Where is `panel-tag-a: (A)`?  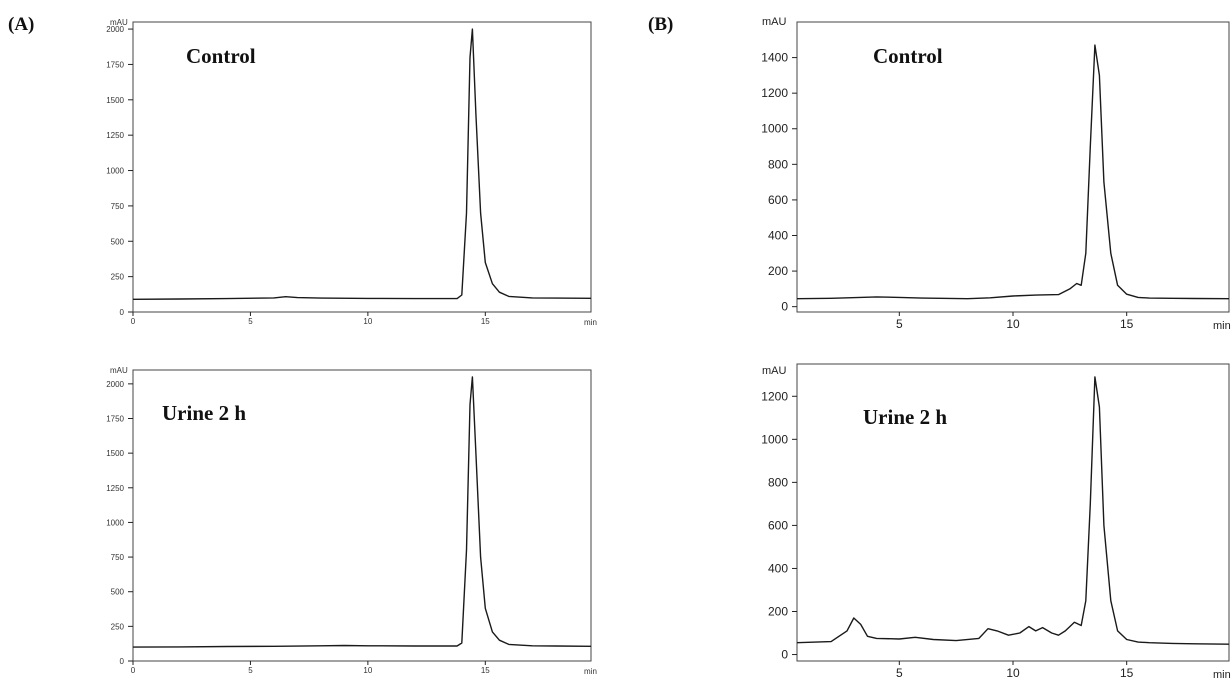
panel-tag-a: (A) is located at coordinates (21, 24).